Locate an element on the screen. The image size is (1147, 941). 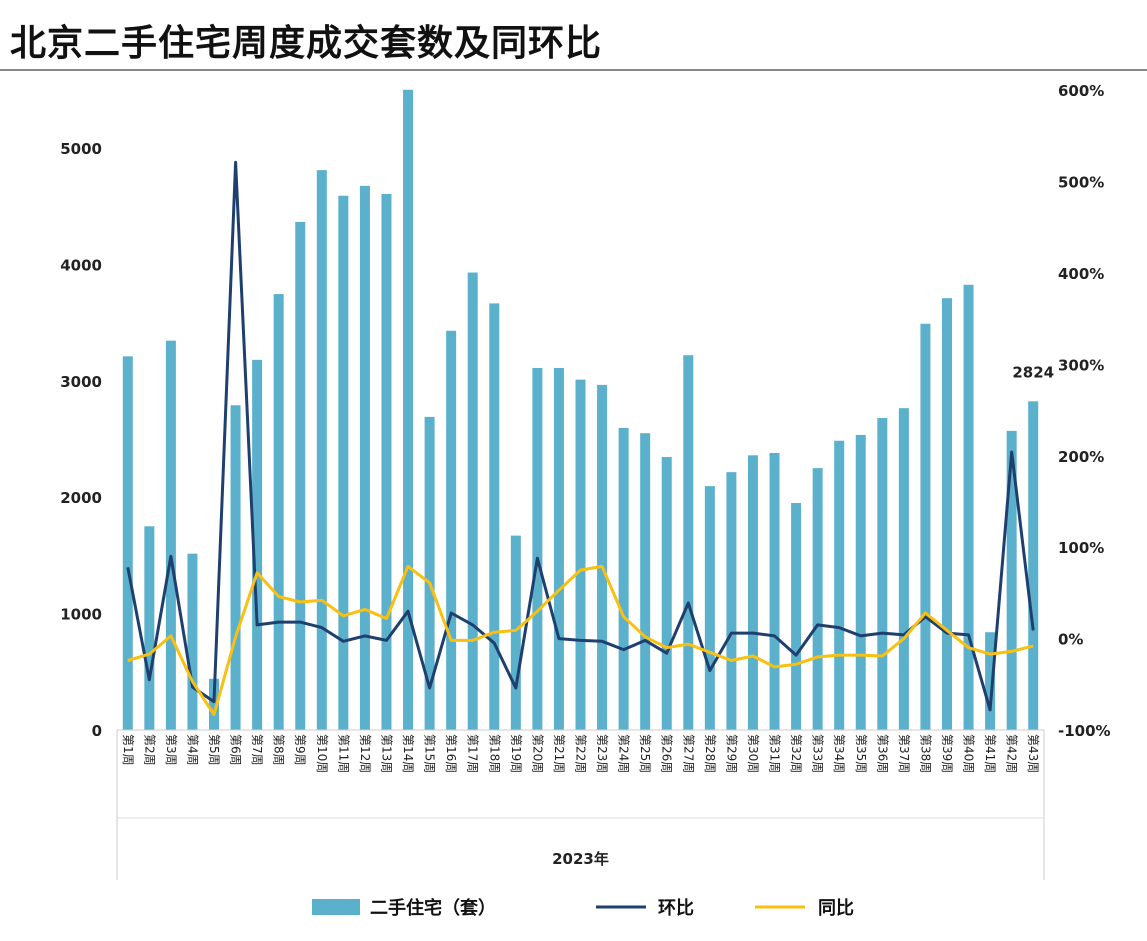
bar-第31周 is located at coordinates (774, 591).